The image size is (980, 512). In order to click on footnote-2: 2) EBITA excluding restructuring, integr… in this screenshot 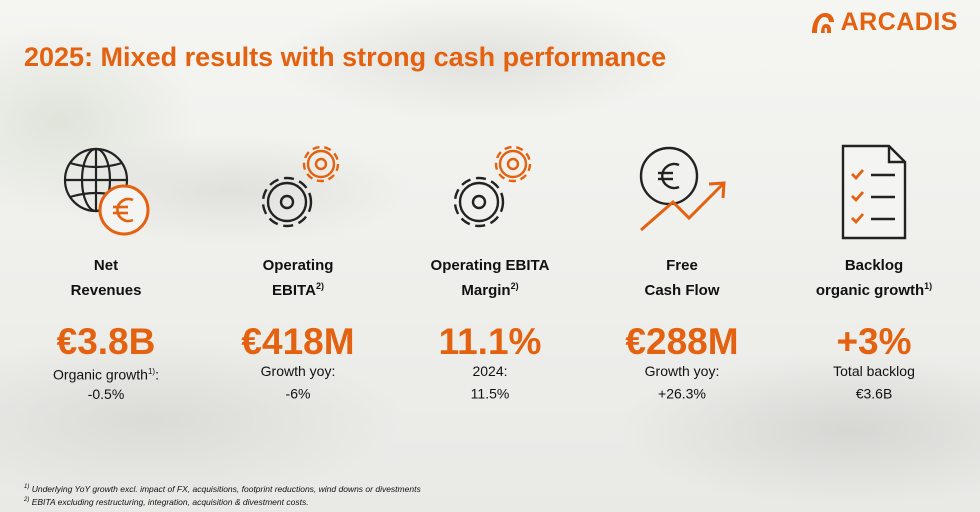, I will do `click(166, 501)`.